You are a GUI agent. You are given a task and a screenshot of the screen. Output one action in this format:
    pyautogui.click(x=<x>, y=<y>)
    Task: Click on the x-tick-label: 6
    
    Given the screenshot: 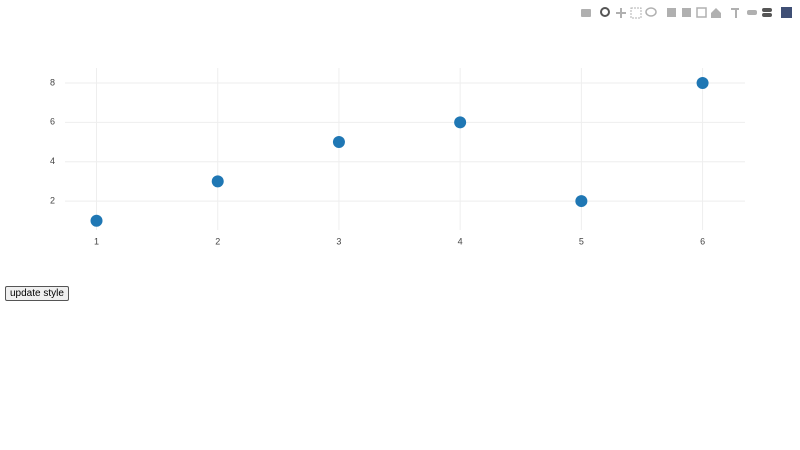 What is the action you would take?
    pyautogui.click(x=702, y=241)
    